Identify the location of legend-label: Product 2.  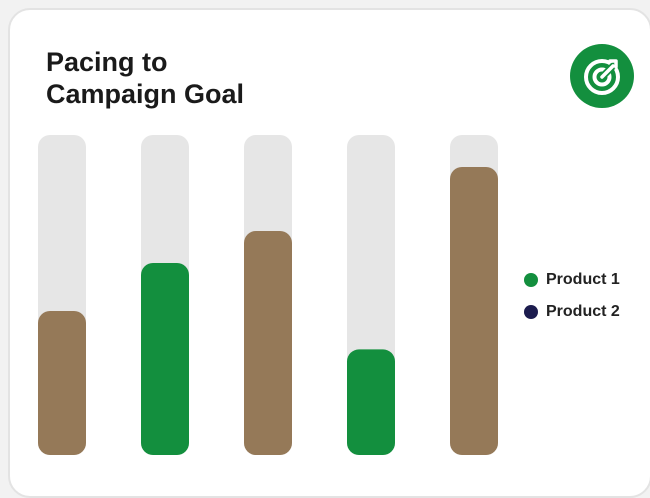
(583, 311).